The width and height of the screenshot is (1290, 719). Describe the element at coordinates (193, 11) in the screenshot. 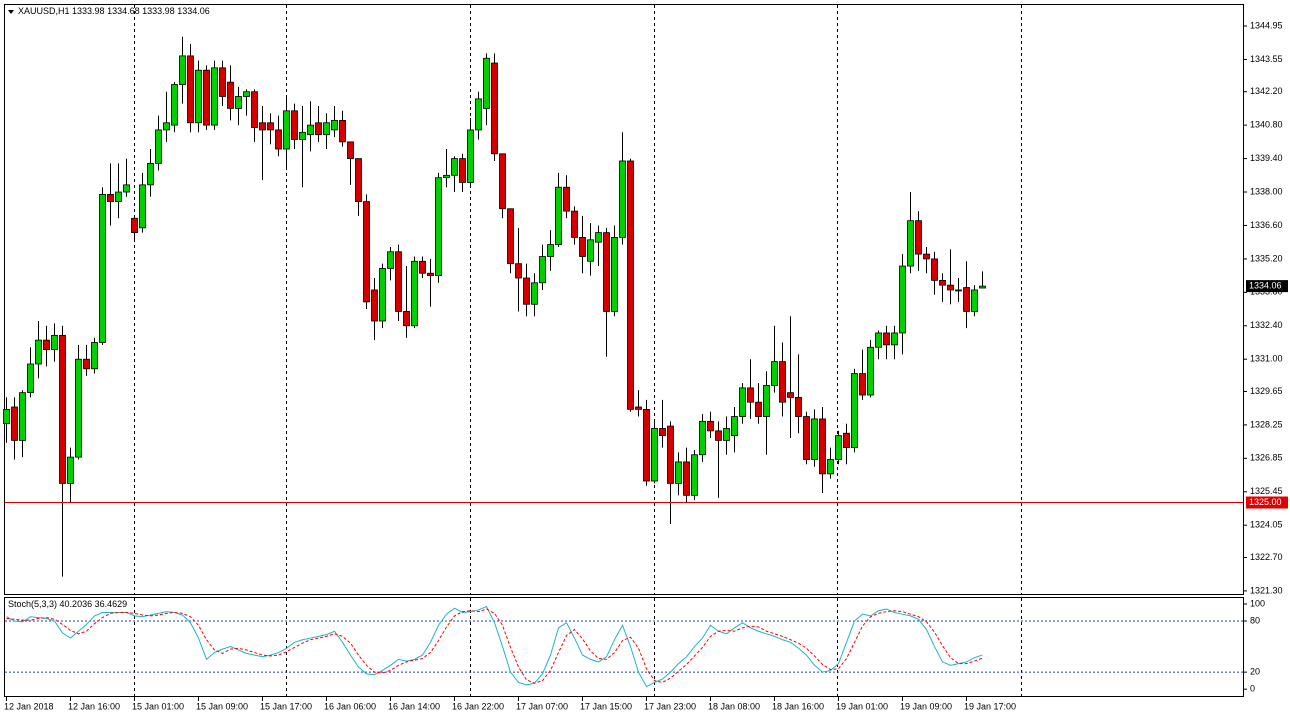

I see `header-close: 1334.06` at that location.